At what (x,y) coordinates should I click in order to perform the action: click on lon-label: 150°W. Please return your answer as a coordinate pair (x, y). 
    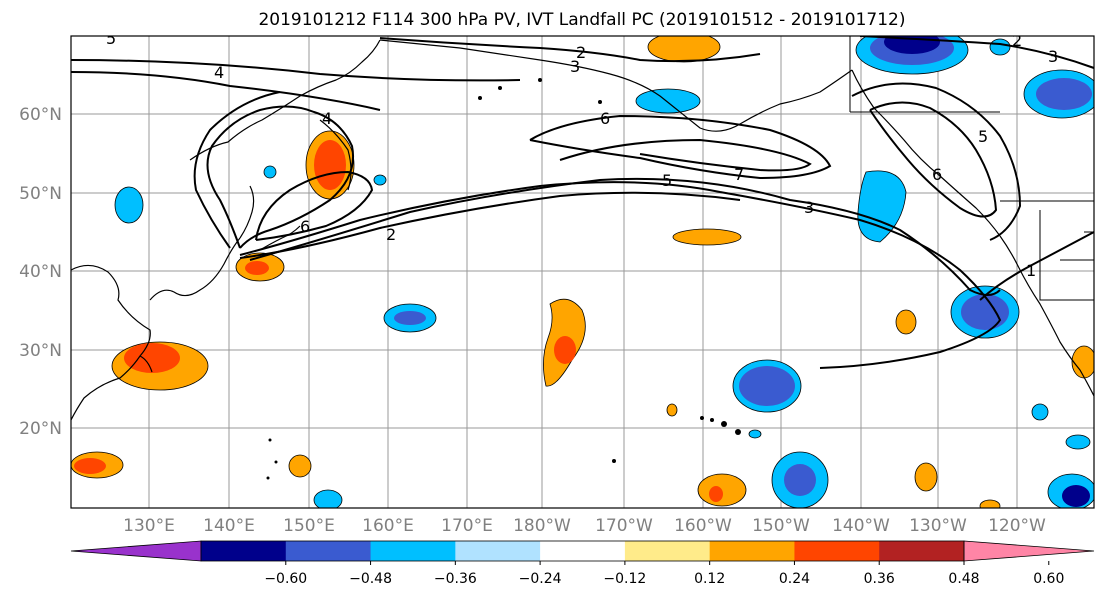
    Looking at the image, I should click on (781, 526).